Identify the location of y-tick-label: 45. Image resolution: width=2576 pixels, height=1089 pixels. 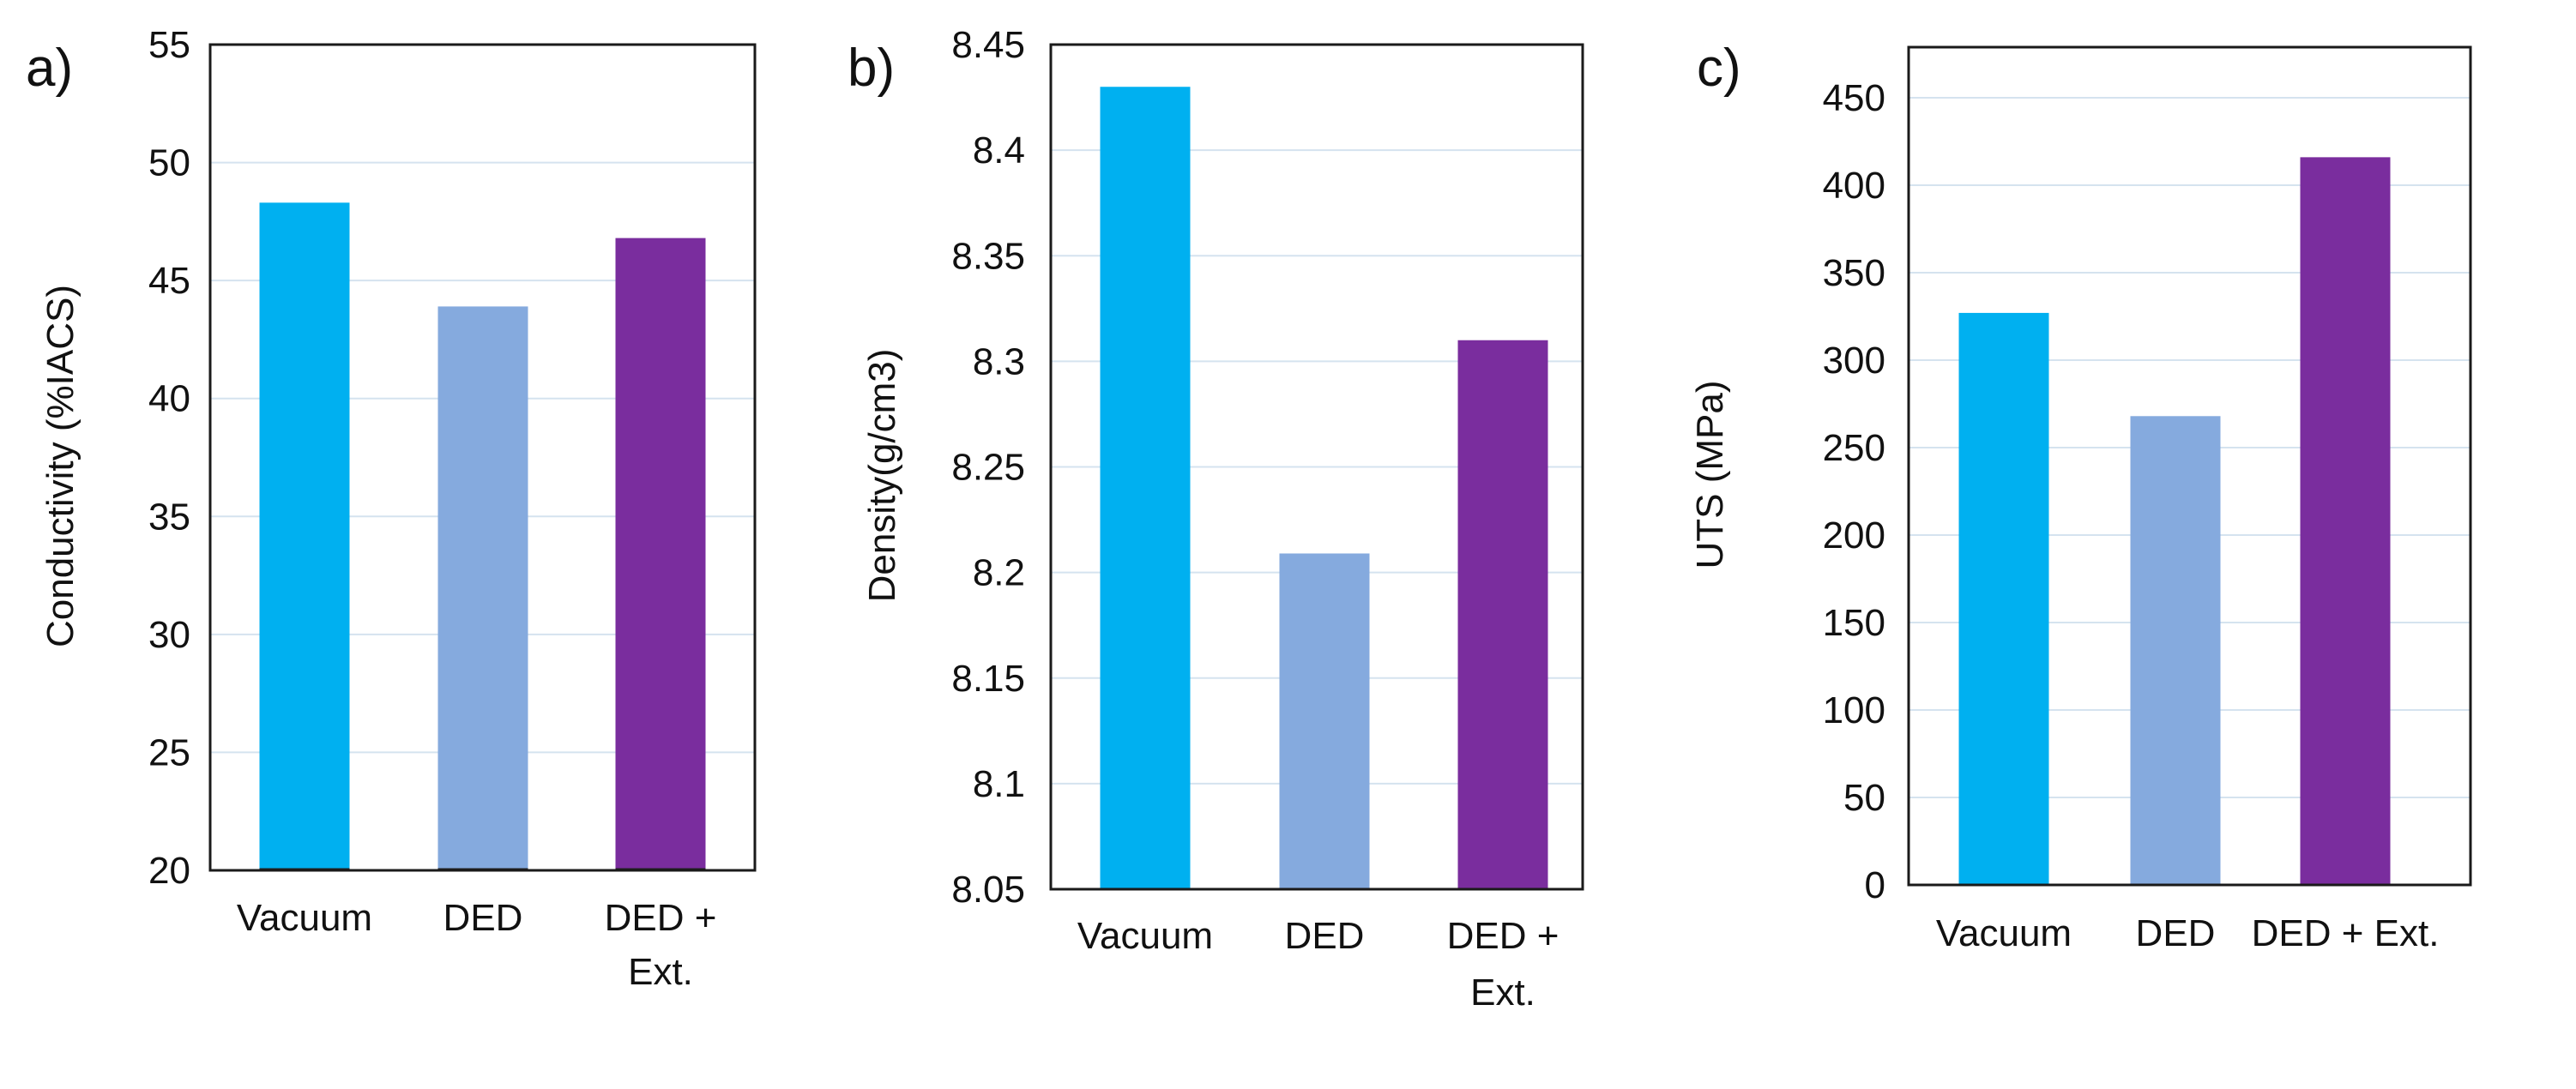
(169, 281).